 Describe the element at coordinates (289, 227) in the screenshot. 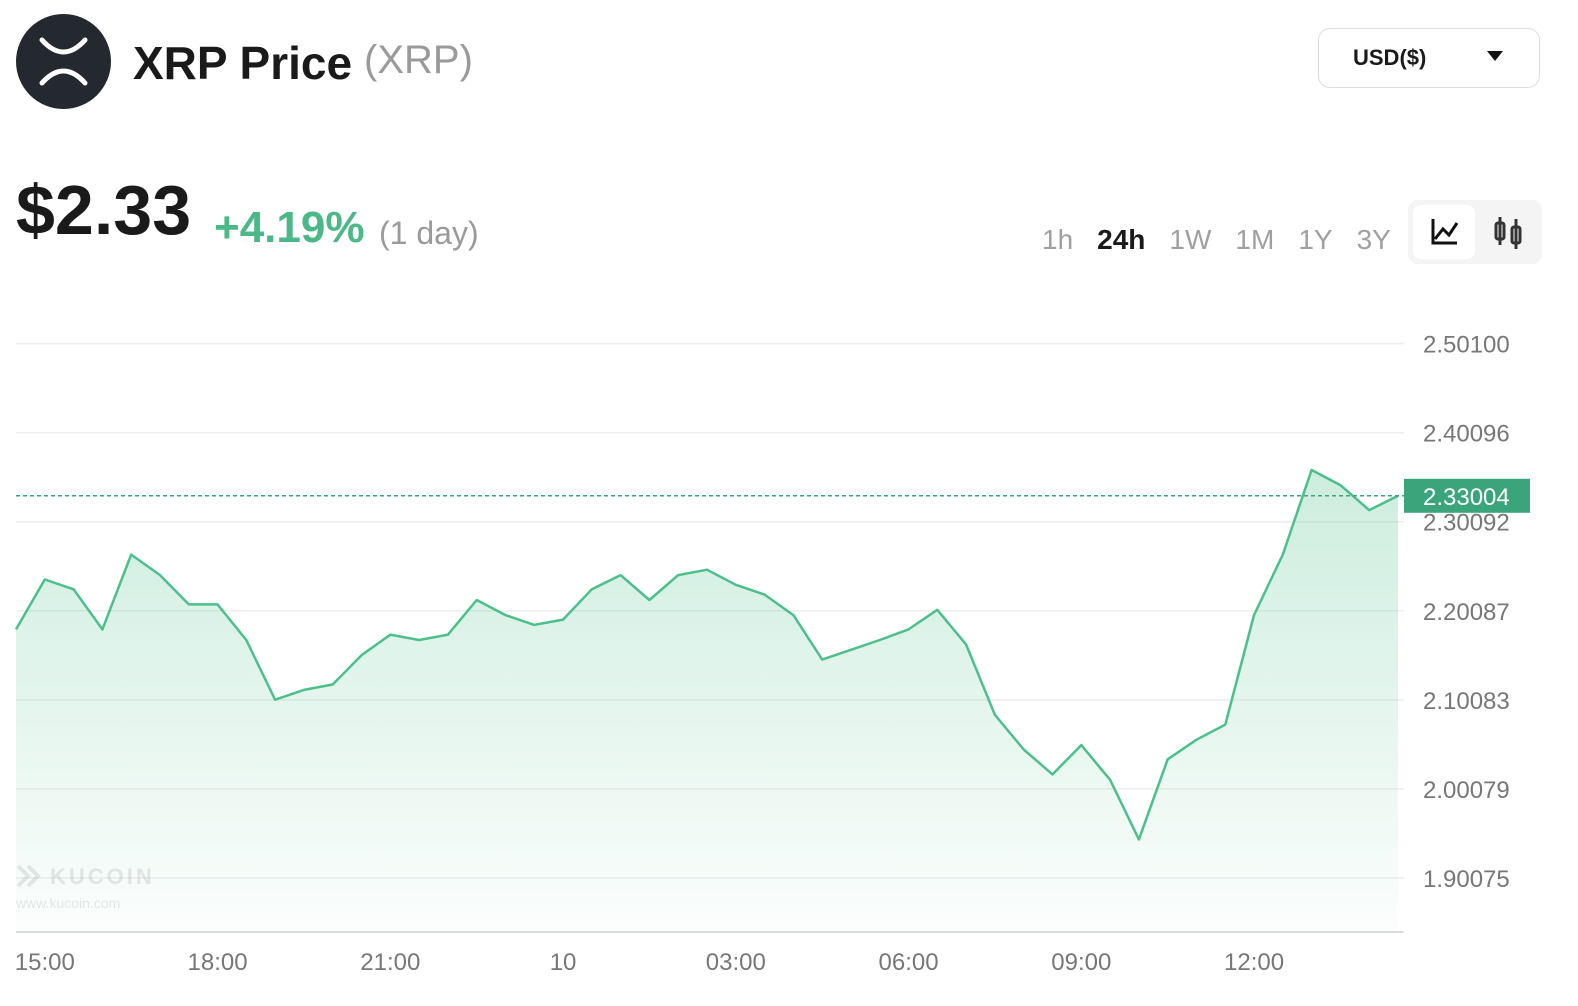

I see `price-change: +4.19%` at that location.